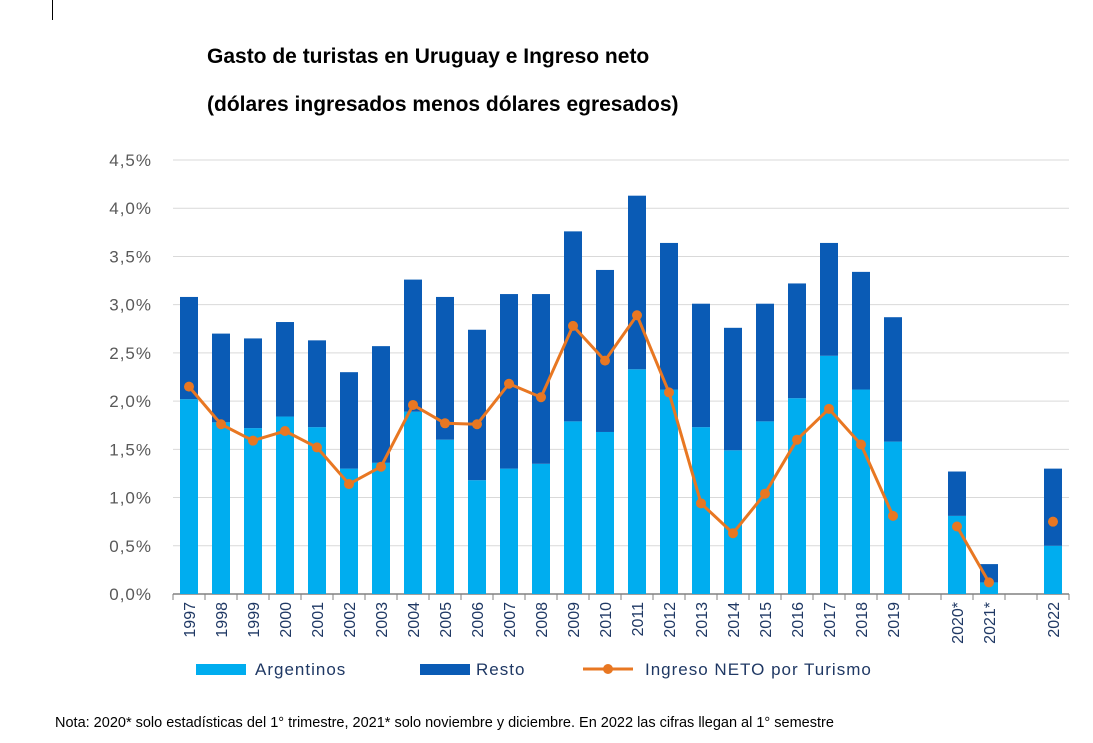 The height and width of the screenshot is (743, 1093). Describe the element at coordinates (130, 546) in the screenshot. I see `y-tick-label: 0,5%` at that location.